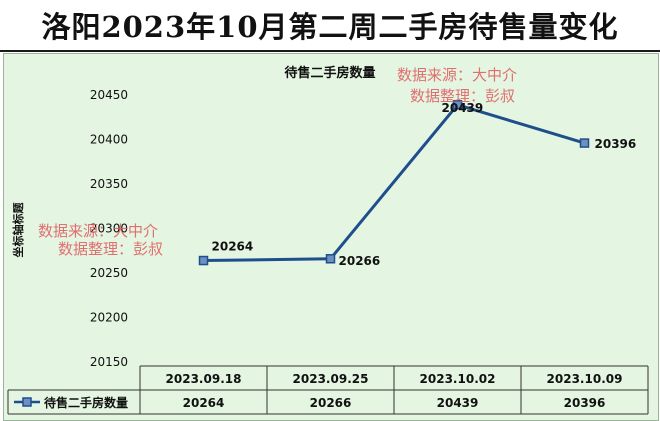 The height and width of the screenshot is (421, 660). I want to click on y-tick-label: 20150, so click(109, 362).